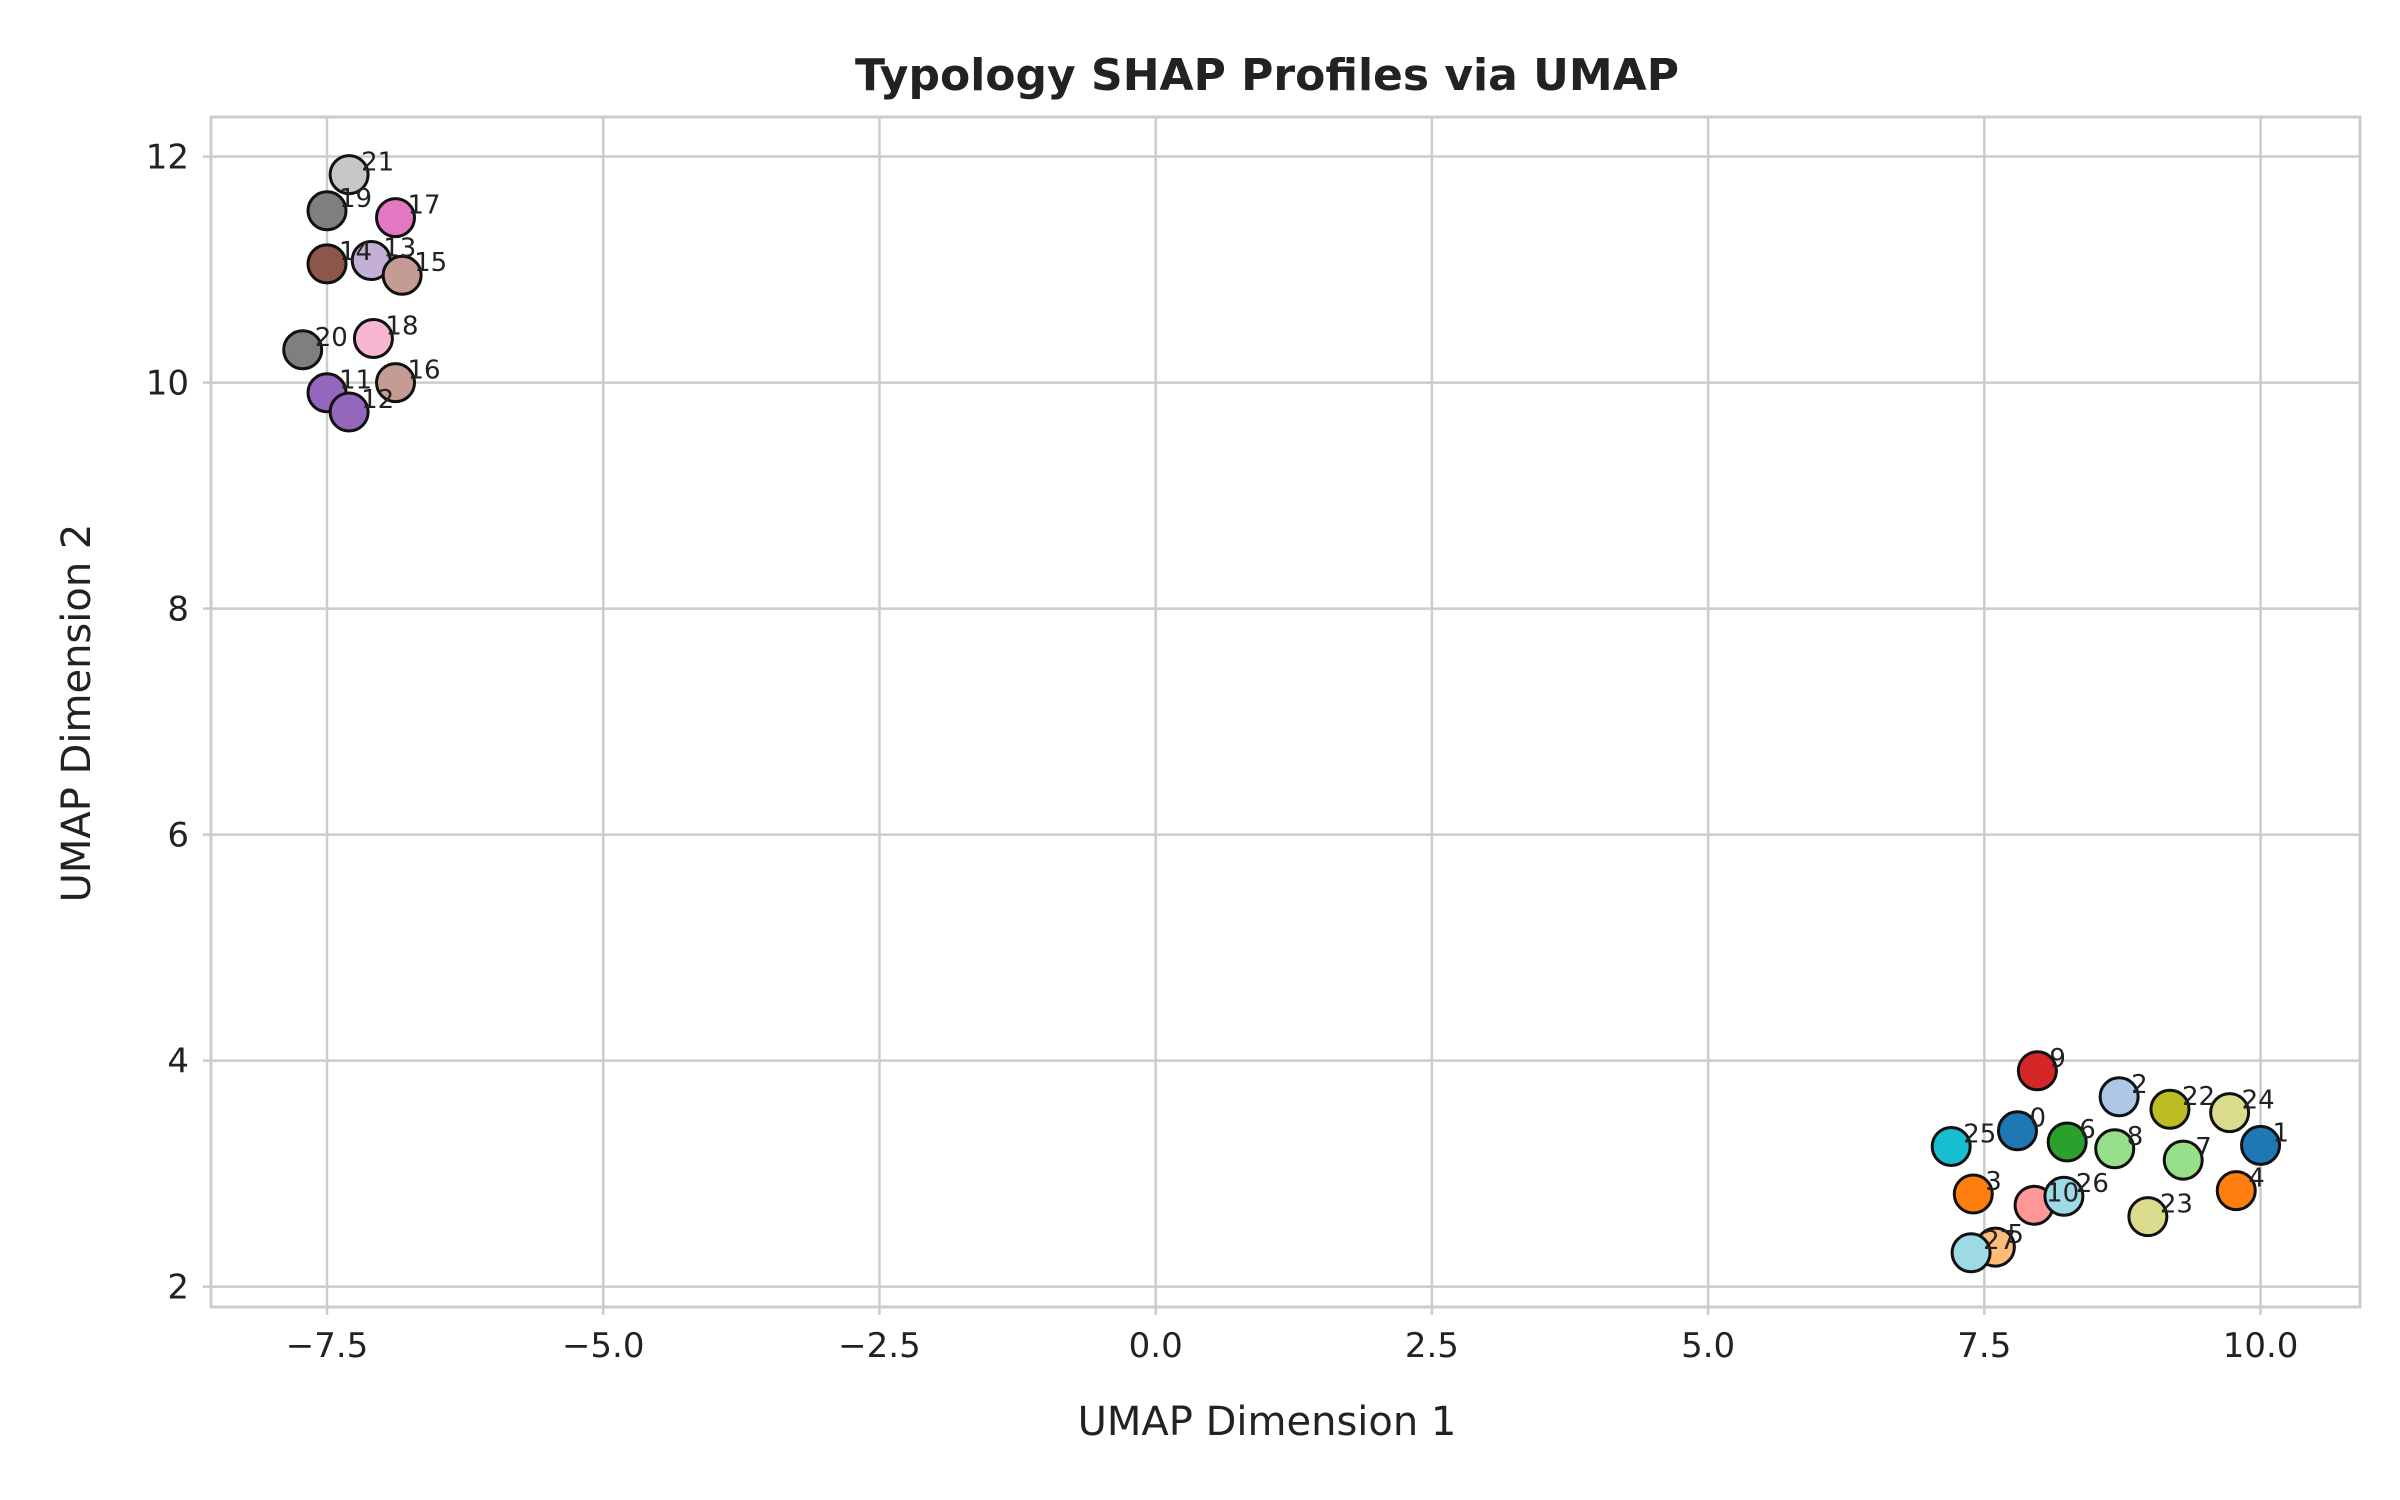 This screenshot has height=1500, width=2400. I want to click on point-label-8: 8, so click(2135, 1137).